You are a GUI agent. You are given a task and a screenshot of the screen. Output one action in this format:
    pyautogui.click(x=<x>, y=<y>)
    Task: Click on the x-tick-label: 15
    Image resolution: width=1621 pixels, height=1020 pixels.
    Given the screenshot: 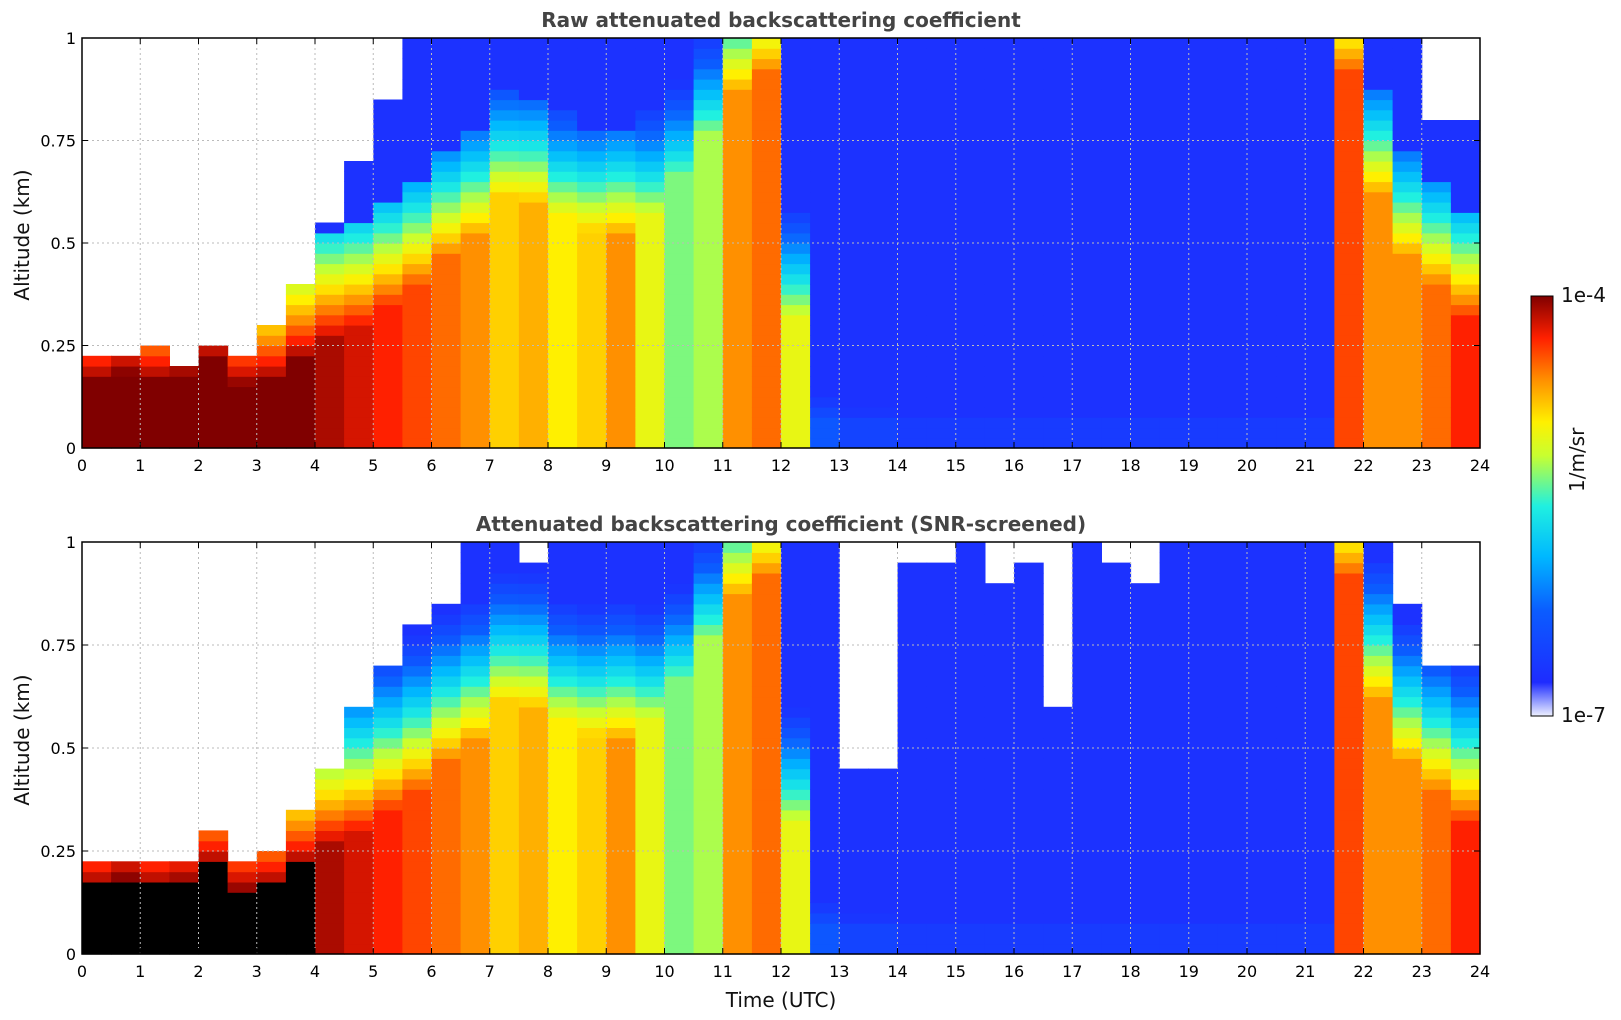 What is the action you would take?
    pyautogui.click(x=956, y=465)
    